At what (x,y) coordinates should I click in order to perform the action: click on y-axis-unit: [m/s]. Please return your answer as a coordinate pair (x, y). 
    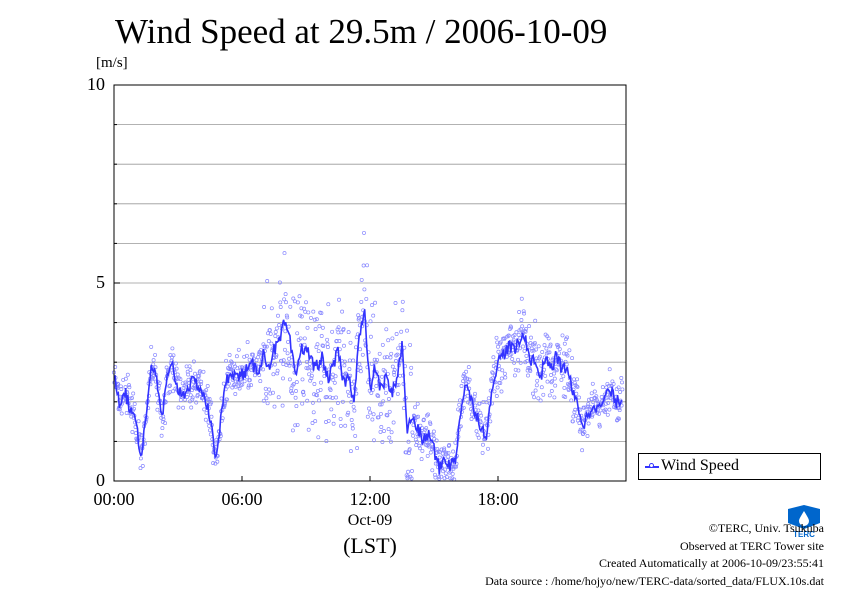
    Looking at the image, I should click on (112, 63).